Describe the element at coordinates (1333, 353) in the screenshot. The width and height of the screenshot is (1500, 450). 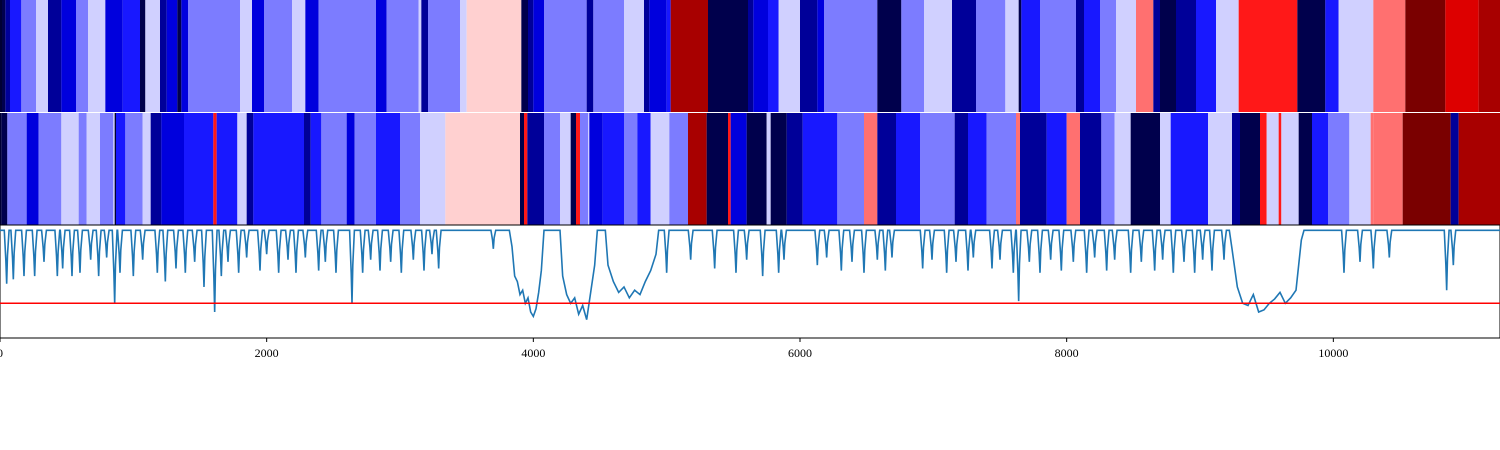
I see `x-tick-label: 10000` at that location.